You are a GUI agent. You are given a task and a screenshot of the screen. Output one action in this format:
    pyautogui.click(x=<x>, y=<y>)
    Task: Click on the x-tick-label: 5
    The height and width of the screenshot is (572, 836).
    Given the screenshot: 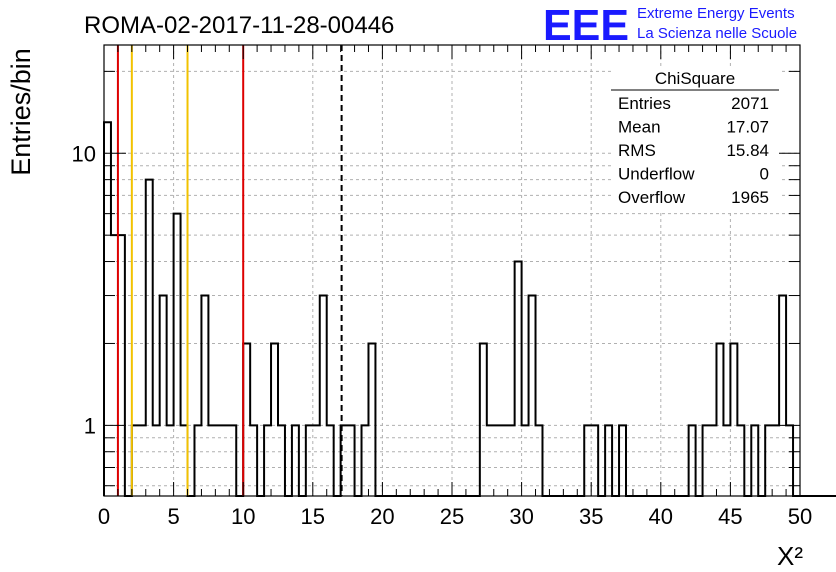 What is the action you would take?
    pyautogui.click(x=173, y=516)
    